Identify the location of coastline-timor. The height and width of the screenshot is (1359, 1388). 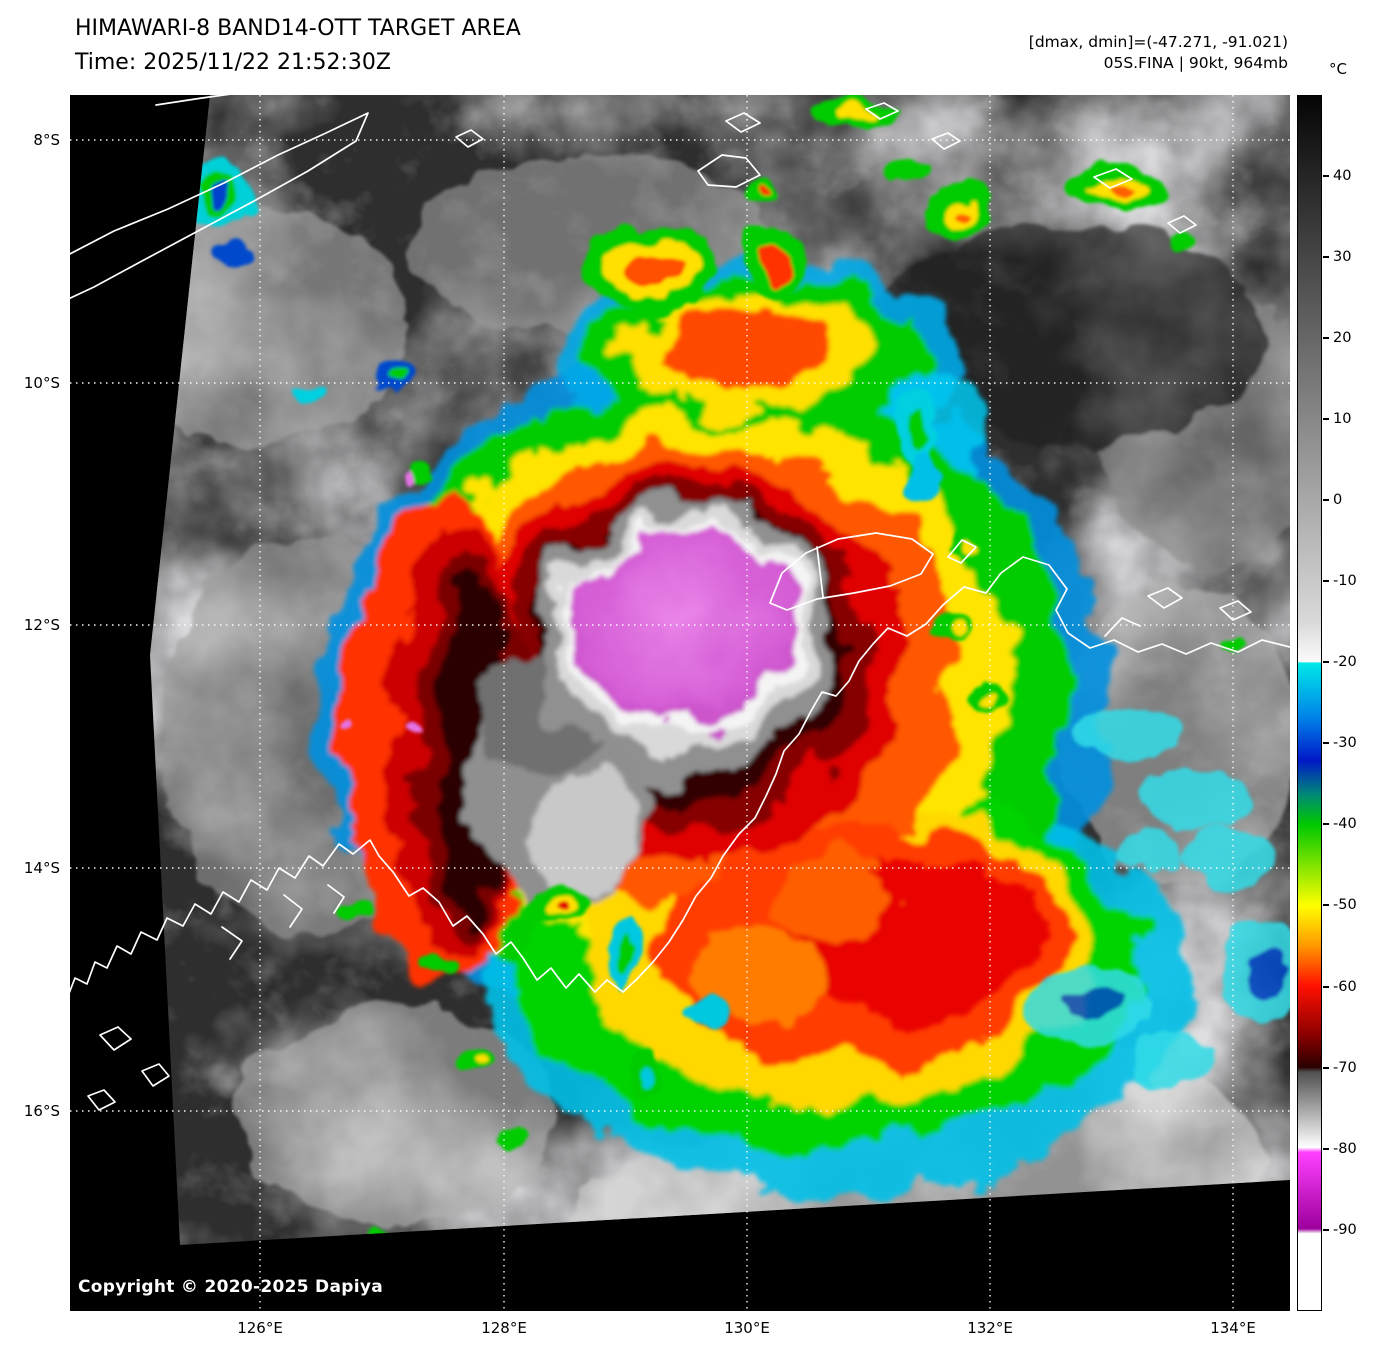
(219, 206).